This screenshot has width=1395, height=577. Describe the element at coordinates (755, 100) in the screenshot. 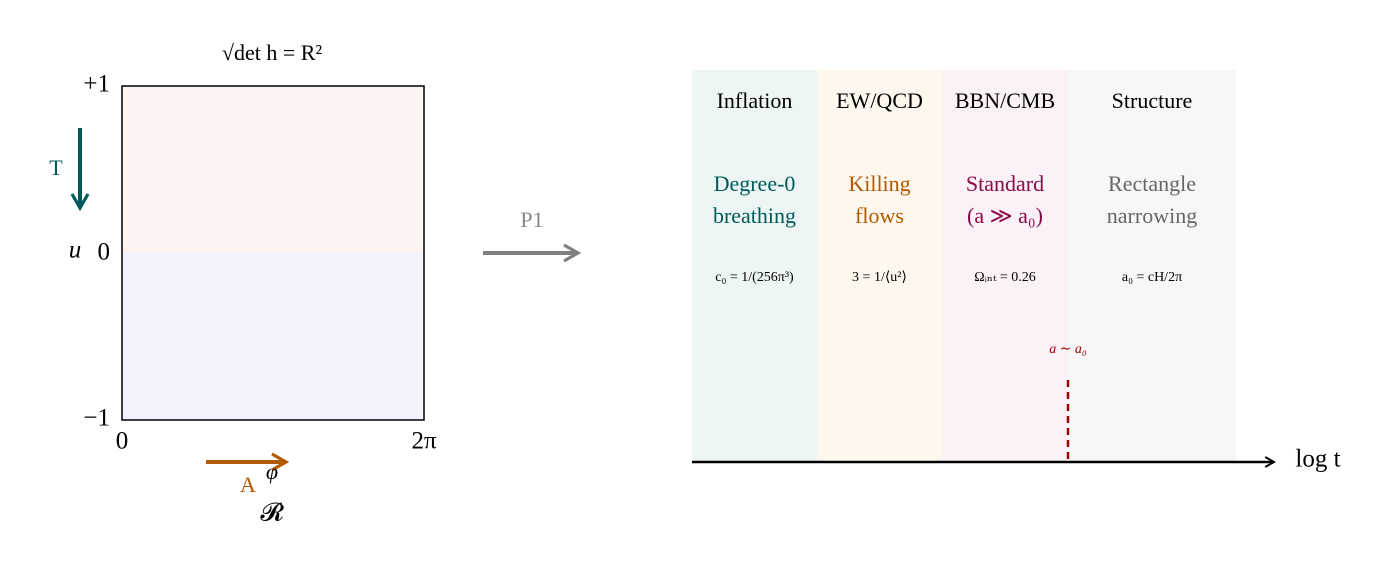

I see `era-name: Inflation` at that location.